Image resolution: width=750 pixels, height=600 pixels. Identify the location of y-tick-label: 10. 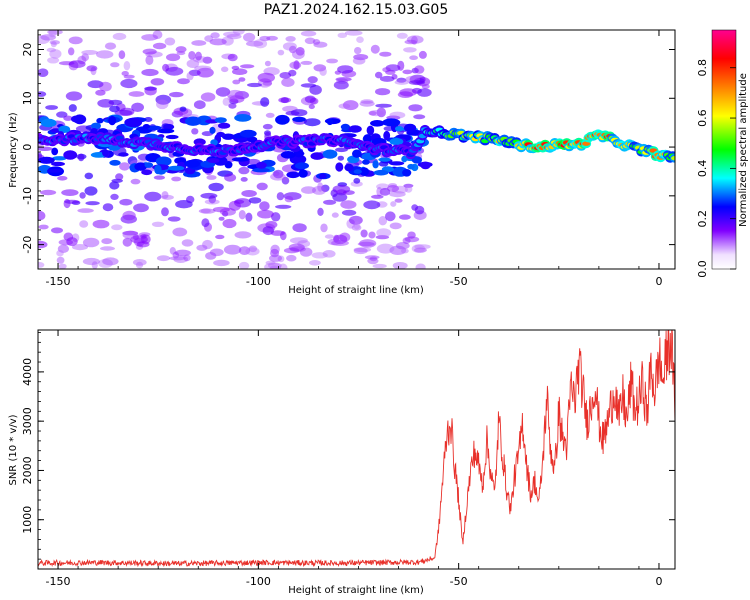
(27, 98).